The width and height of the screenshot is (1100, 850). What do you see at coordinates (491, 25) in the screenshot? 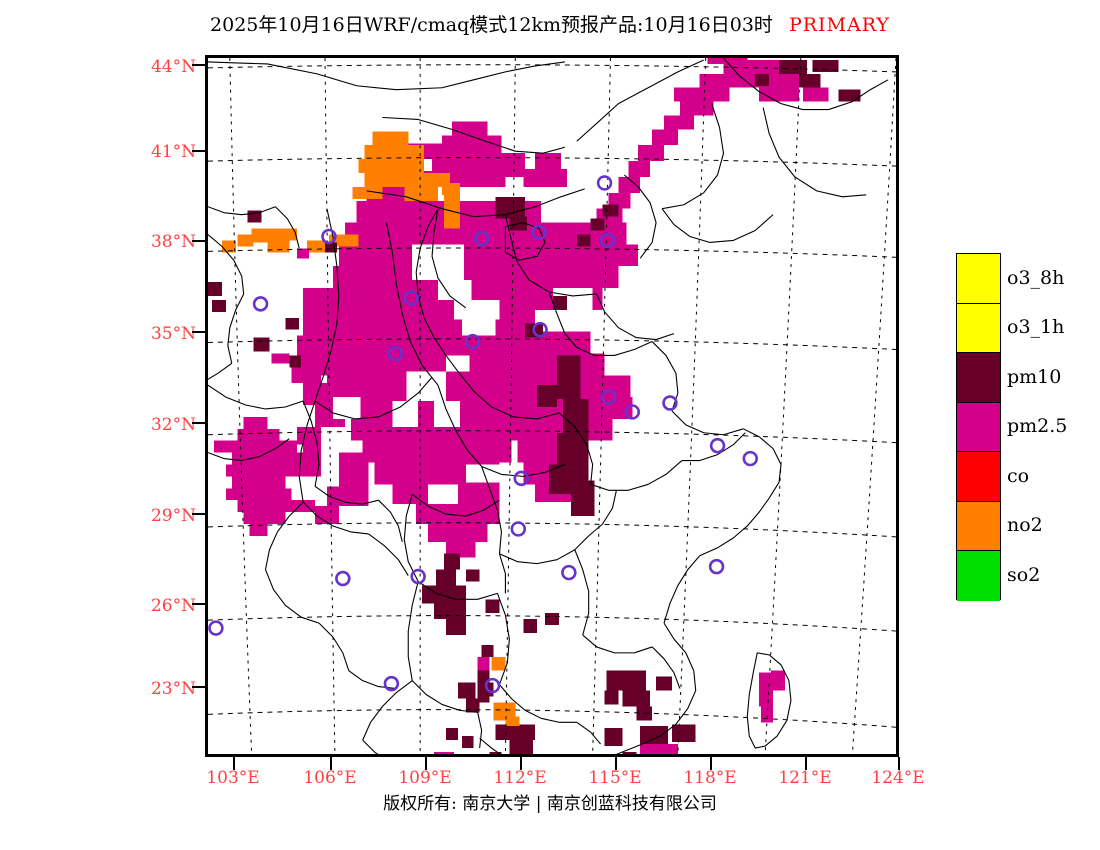
I see `title-main-text: 2025年10月16日WRF/cmaq模式12km预报产品:10月16日03时` at bounding box center [491, 25].